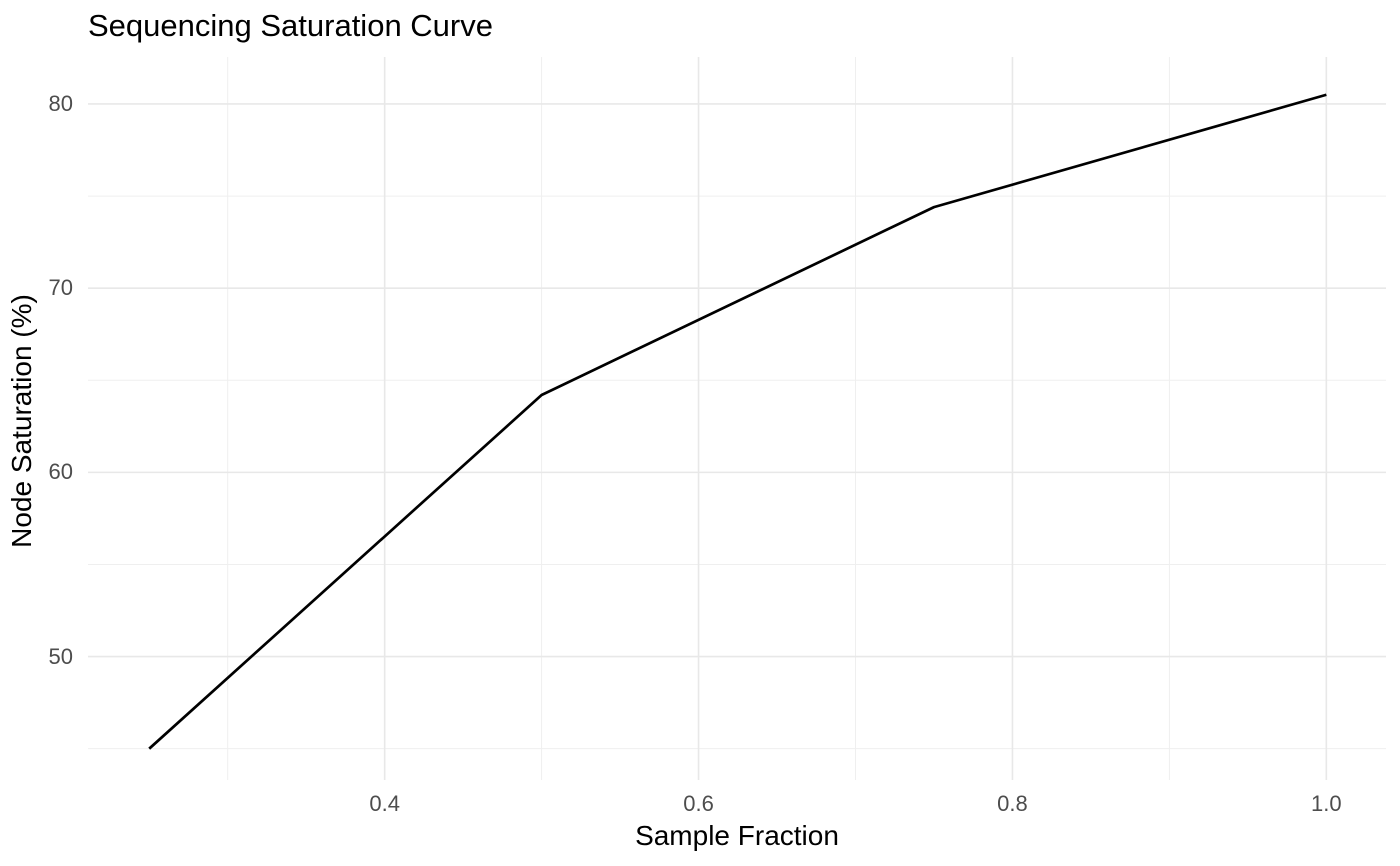  Describe the element at coordinates (384, 803) in the screenshot. I see `x-tick-label: 0.4` at that location.